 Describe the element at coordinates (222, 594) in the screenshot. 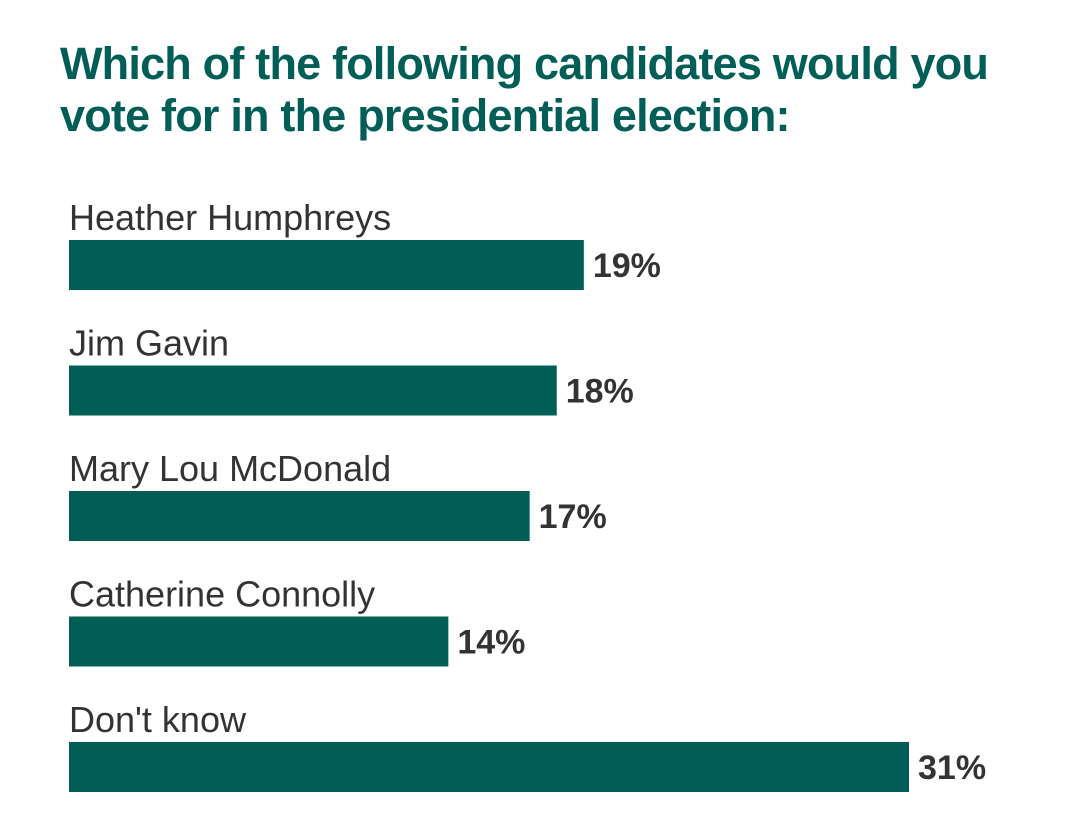

I see `category-label: Catherine Connolly` at that location.